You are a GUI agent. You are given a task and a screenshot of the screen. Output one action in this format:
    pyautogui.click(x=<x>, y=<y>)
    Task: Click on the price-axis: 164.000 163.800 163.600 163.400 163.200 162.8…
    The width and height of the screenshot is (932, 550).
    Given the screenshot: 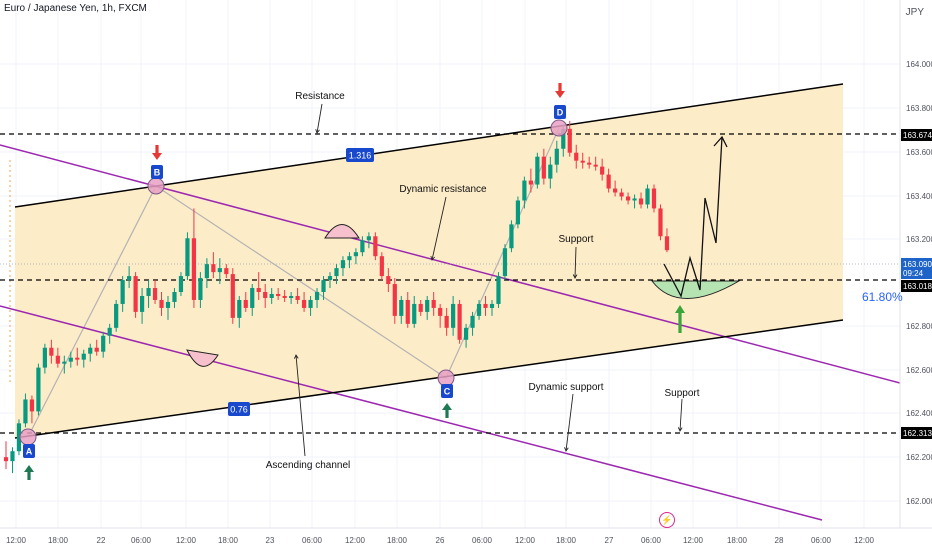 What is the action you would take?
    pyautogui.click(x=919, y=283)
    